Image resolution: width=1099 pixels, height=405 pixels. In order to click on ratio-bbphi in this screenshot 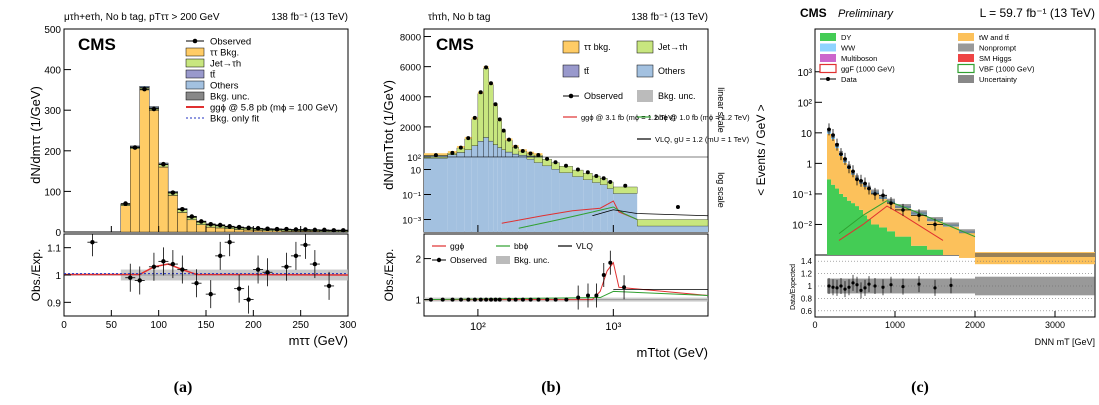, I will do `click(566, 295)`.